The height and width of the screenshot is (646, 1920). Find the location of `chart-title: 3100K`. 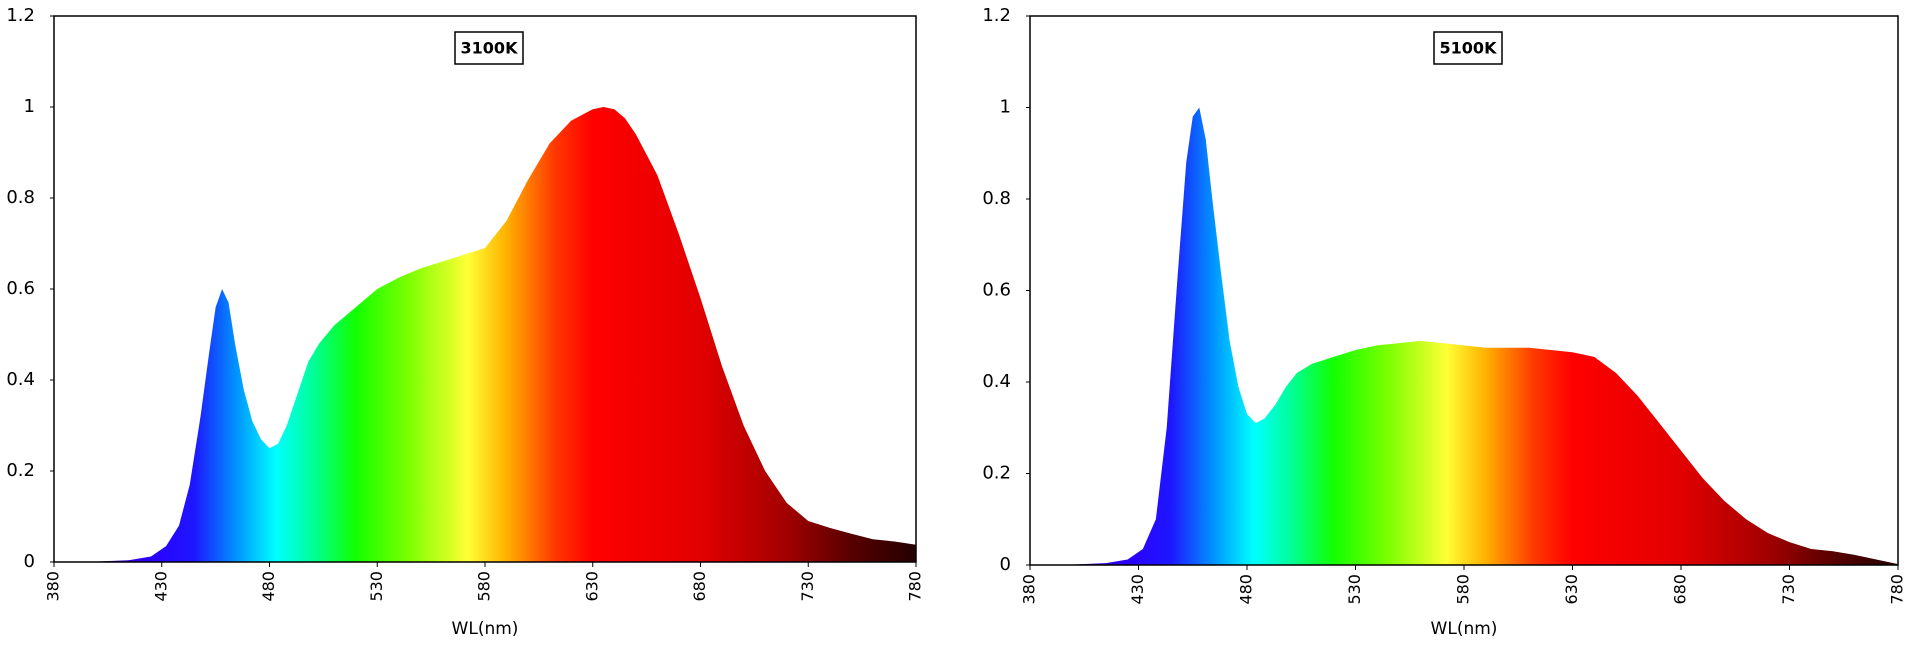

chart-title: 3100K is located at coordinates (490, 48).